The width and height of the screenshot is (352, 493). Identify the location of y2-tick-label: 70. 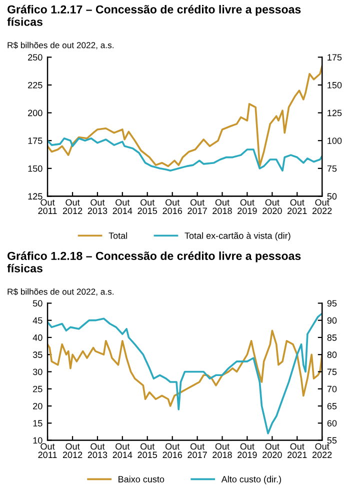
(332, 389).